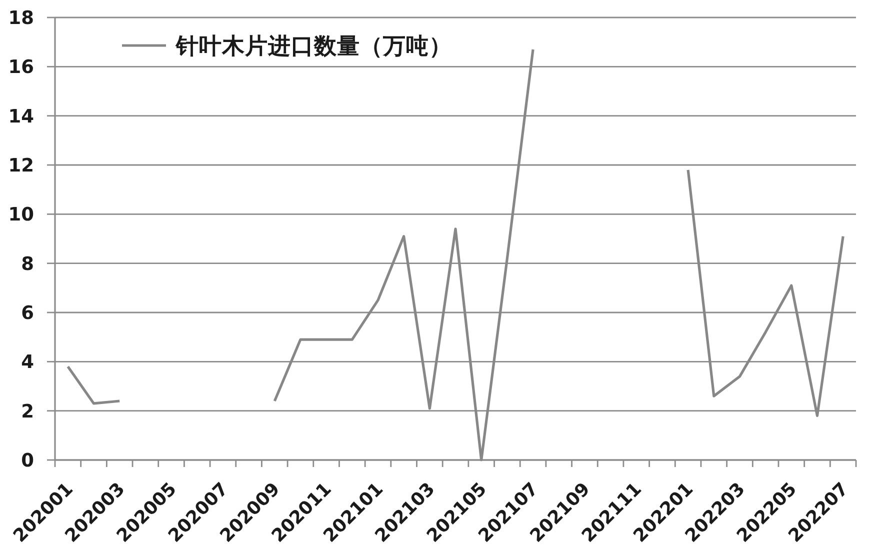 This screenshot has width=871, height=552. I want to click on y-tick-label: 16, so click(21, 67).